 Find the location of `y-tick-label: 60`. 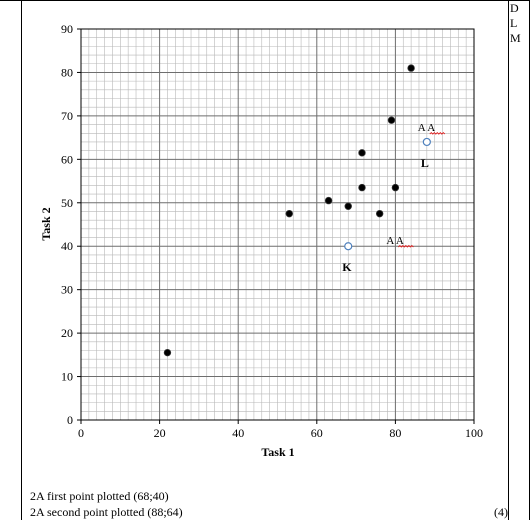

y-tick-label: 60 is located at coordinates (67, 159).